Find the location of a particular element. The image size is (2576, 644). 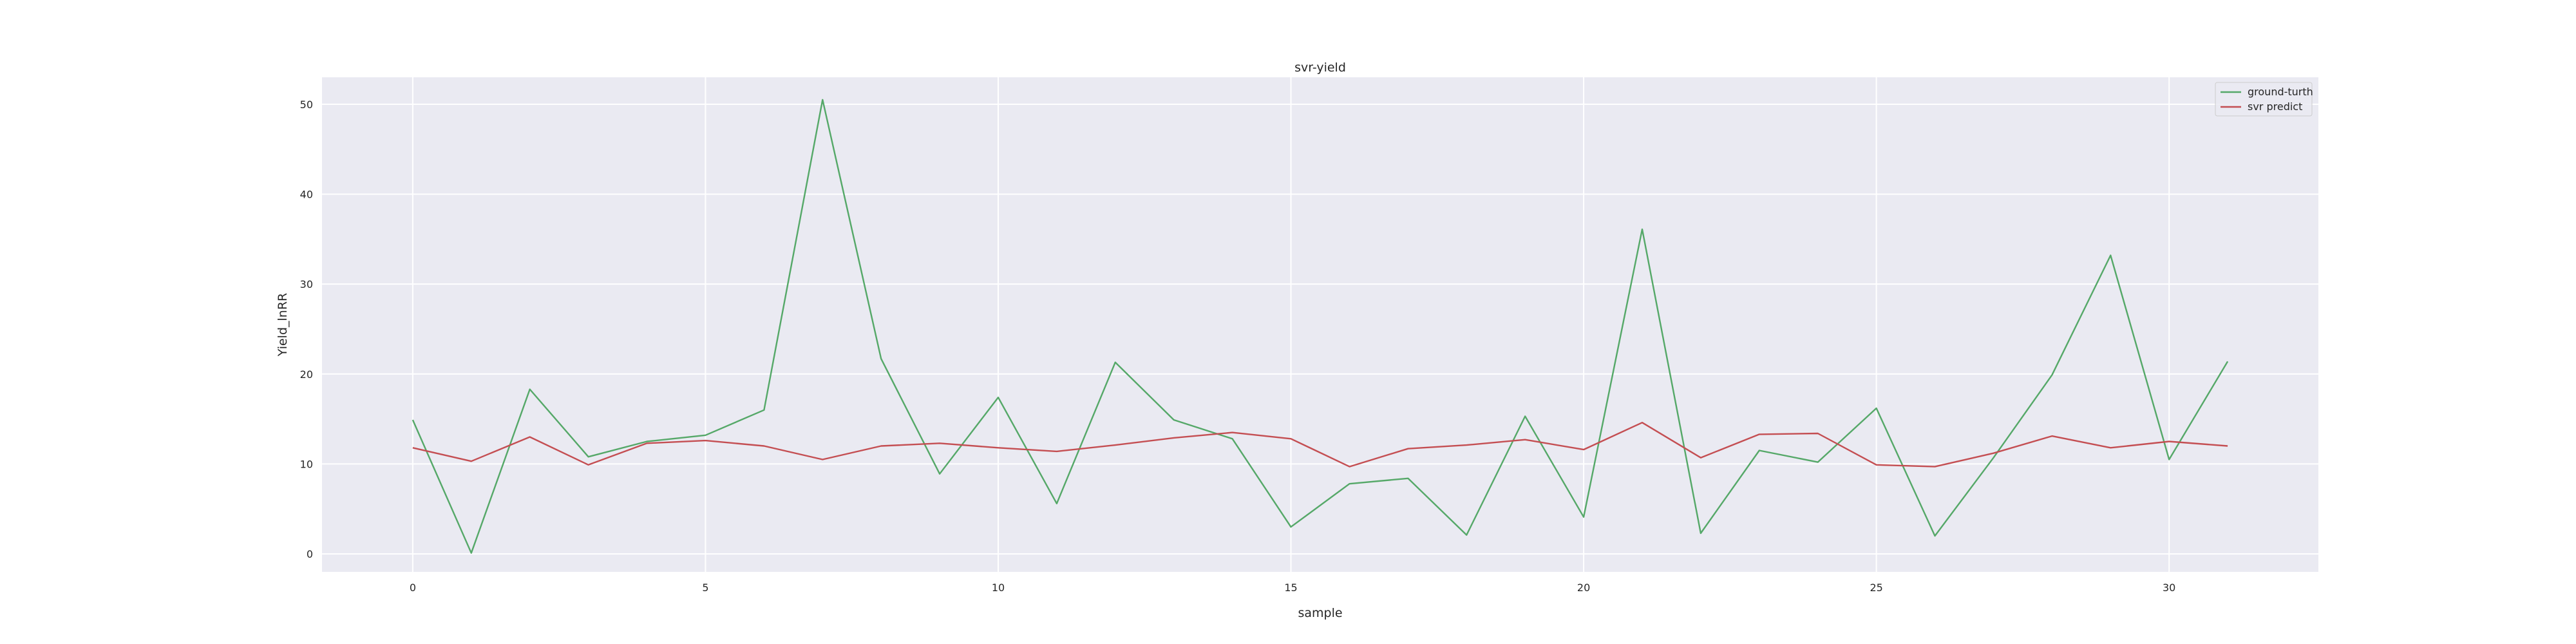

chart-title: svr-yield is located at coordinates (1320, 68).